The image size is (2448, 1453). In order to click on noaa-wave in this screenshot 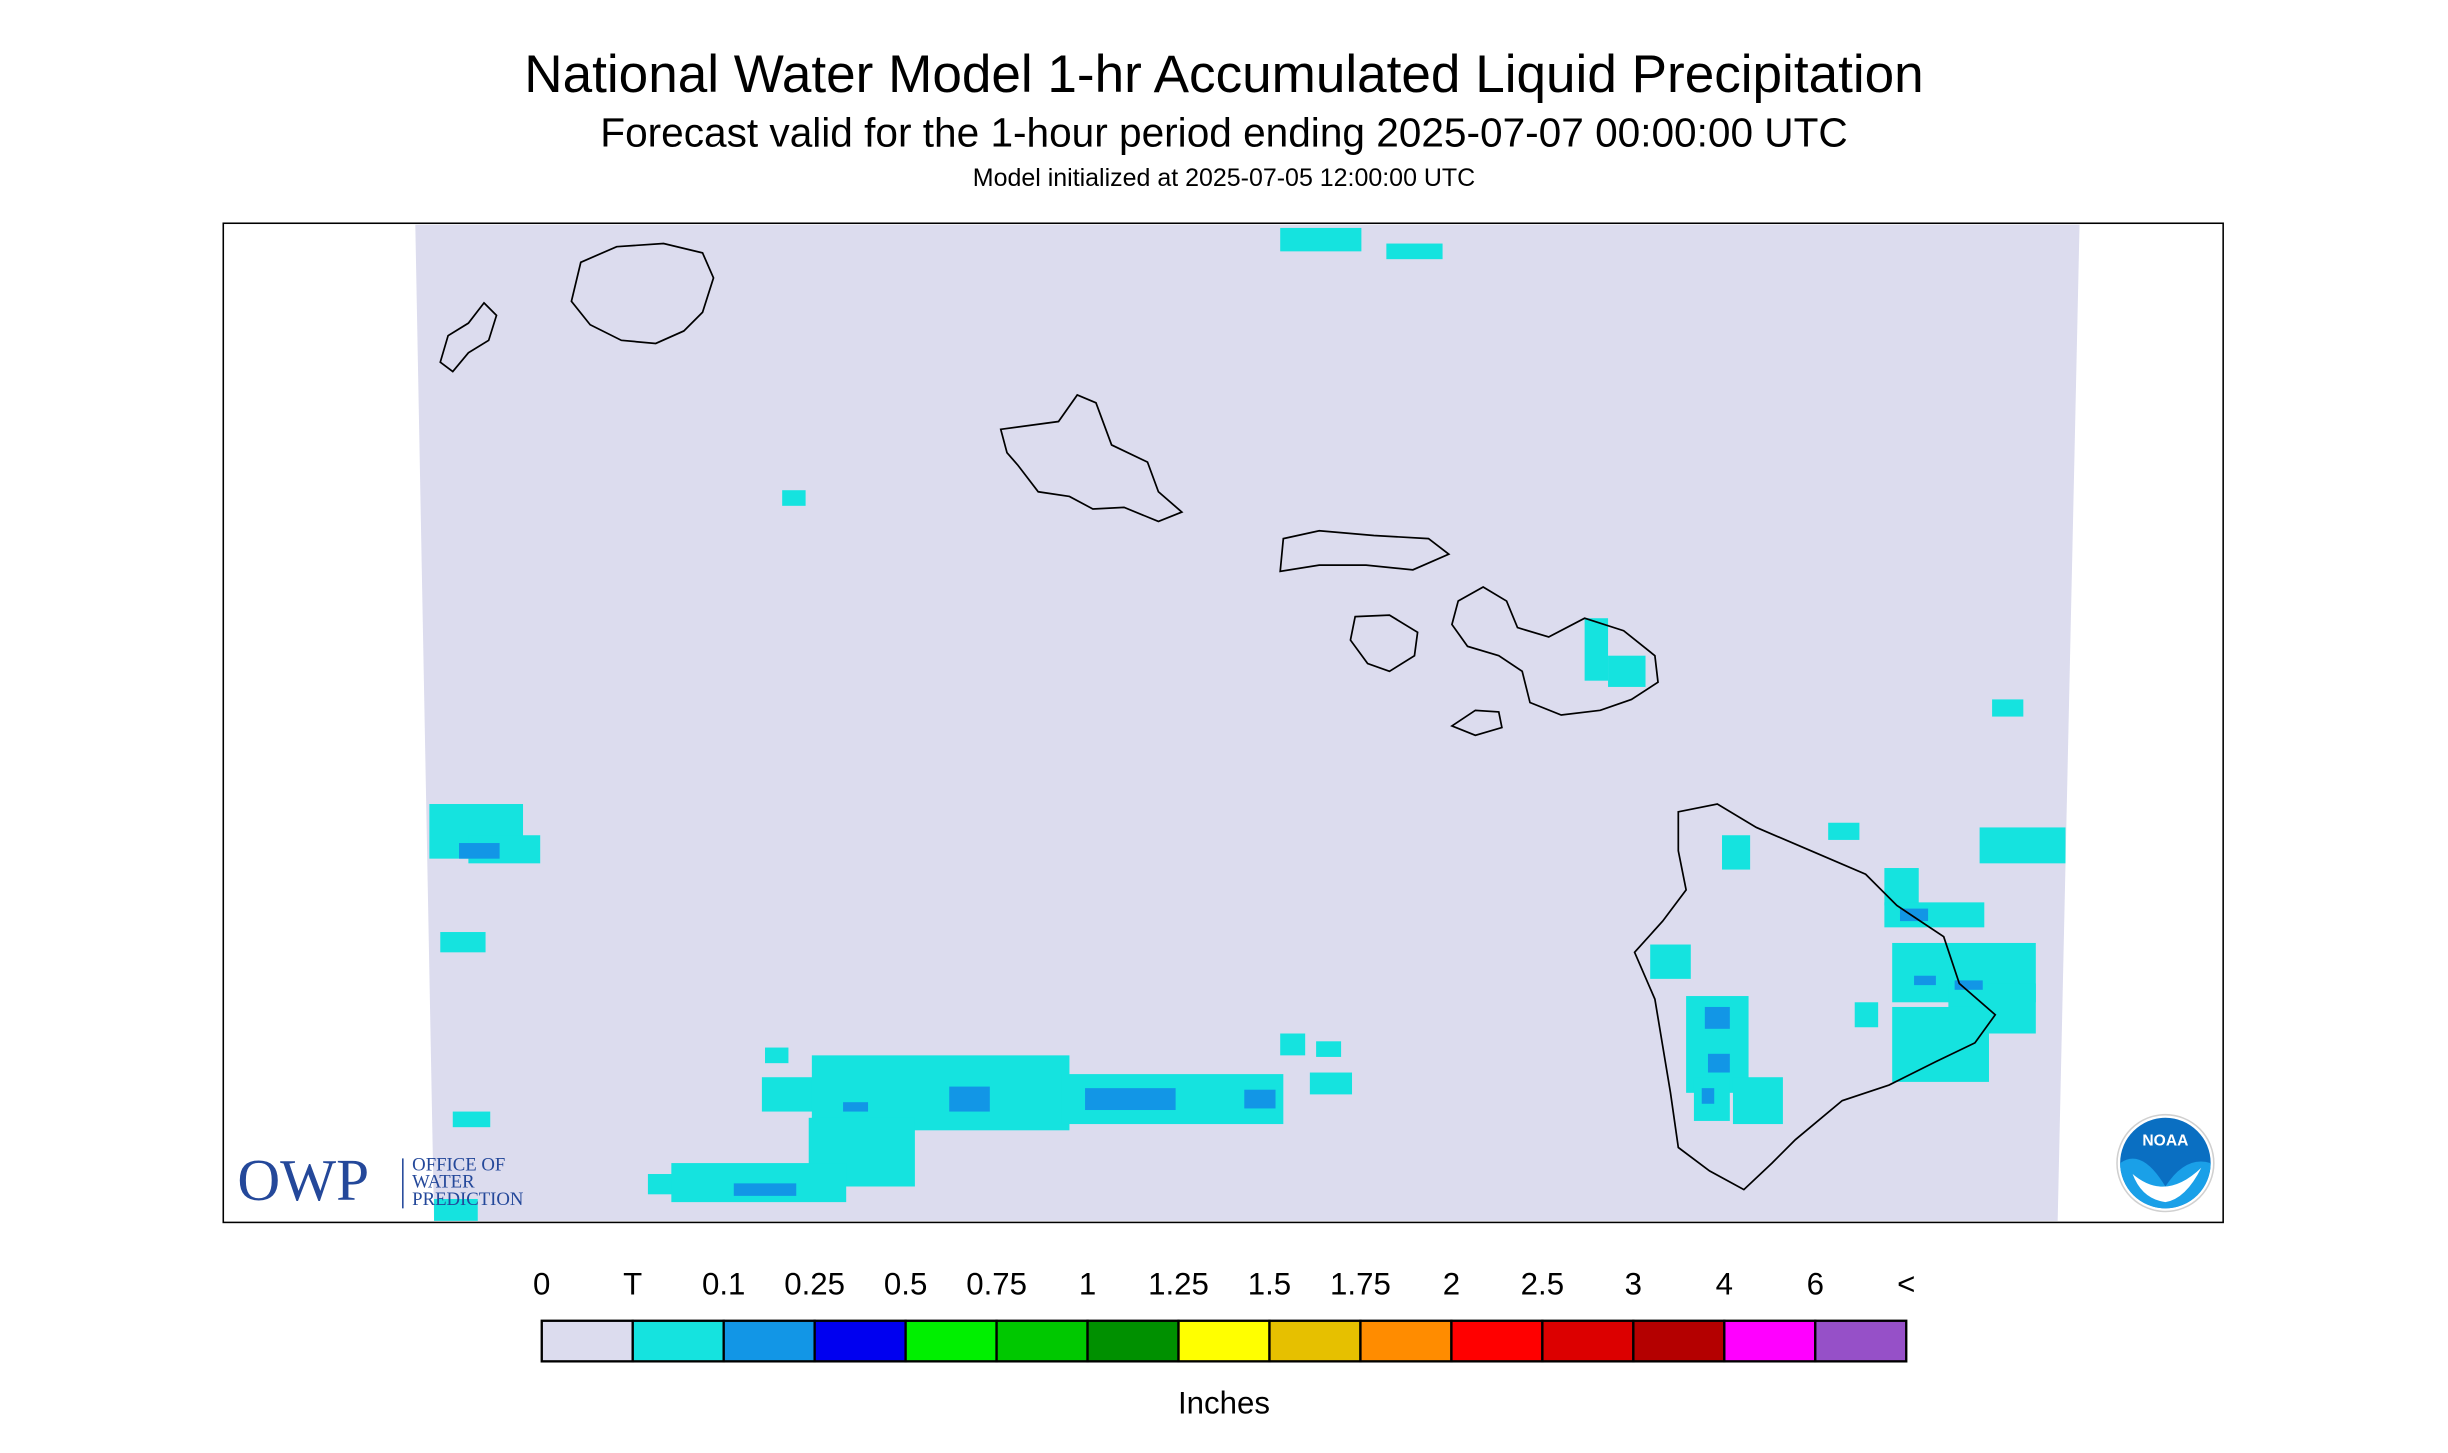, I will do `click(2165, 1183)`.